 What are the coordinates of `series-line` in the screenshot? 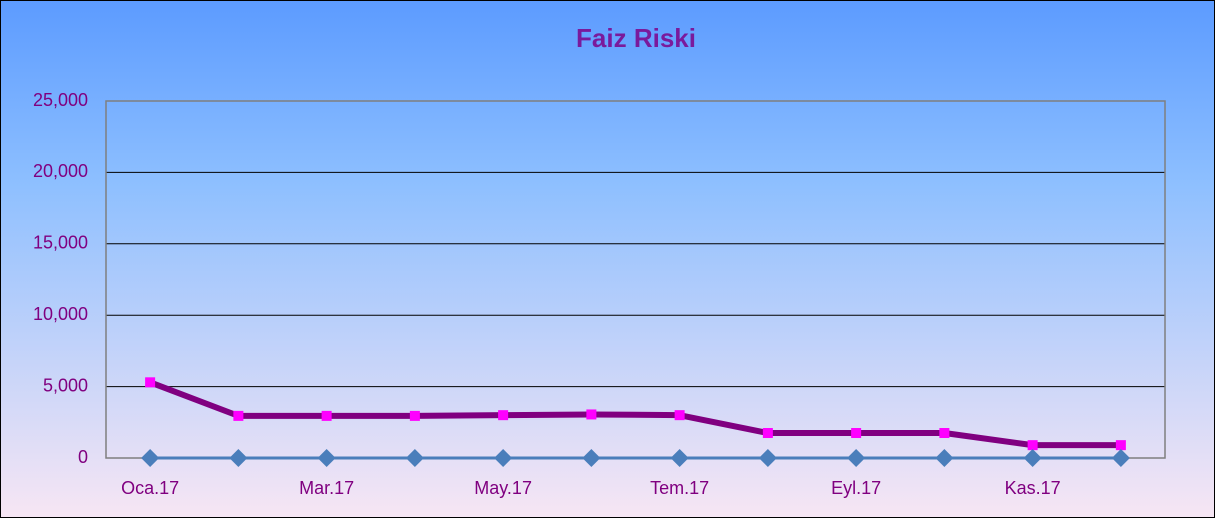 It's located at (635, 414).